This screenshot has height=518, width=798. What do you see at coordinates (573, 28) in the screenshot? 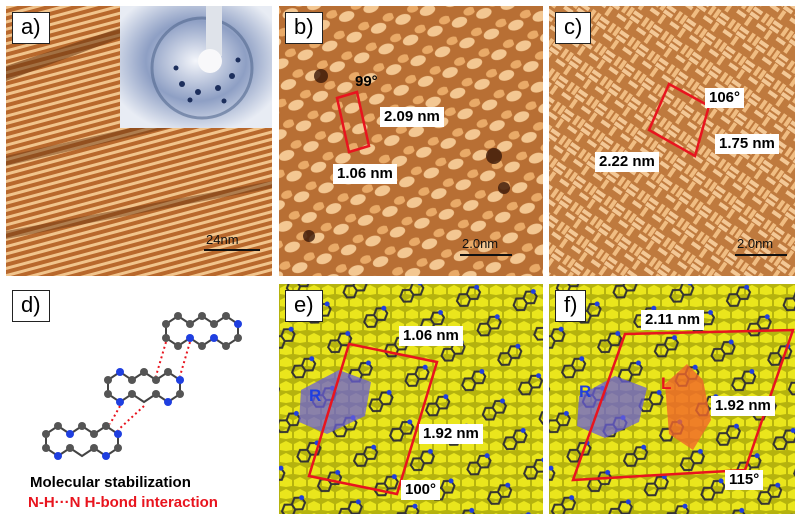
I see `panel-c-label: c)` at bounding box center [573, 28].